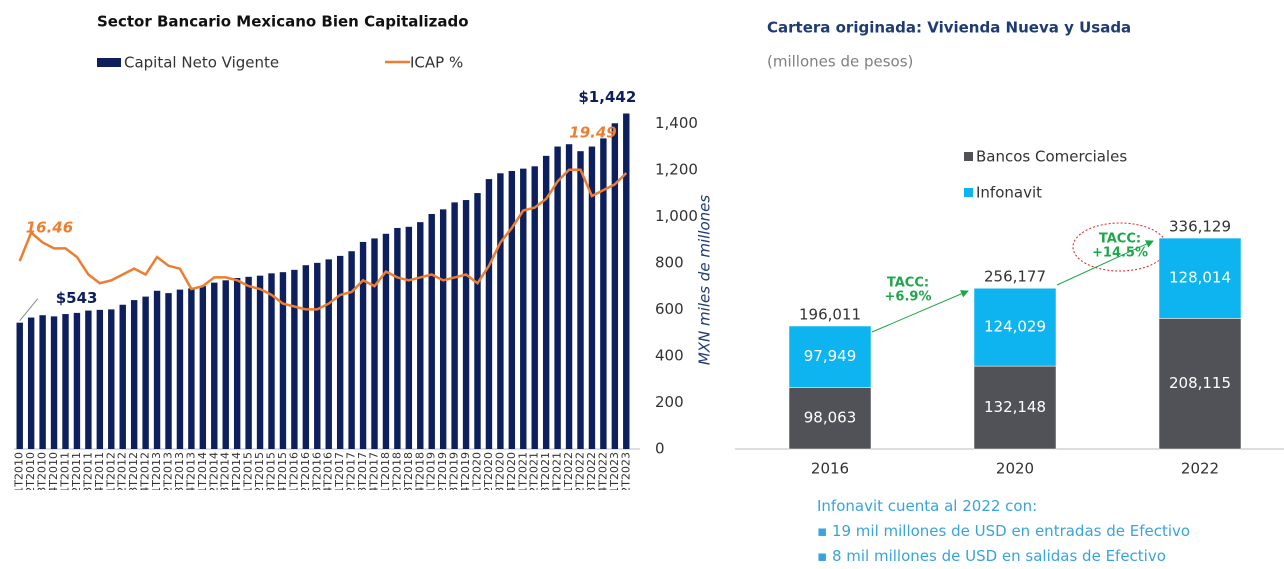  I want to click on x-tick-label: 3T2016, so click(316, 471).